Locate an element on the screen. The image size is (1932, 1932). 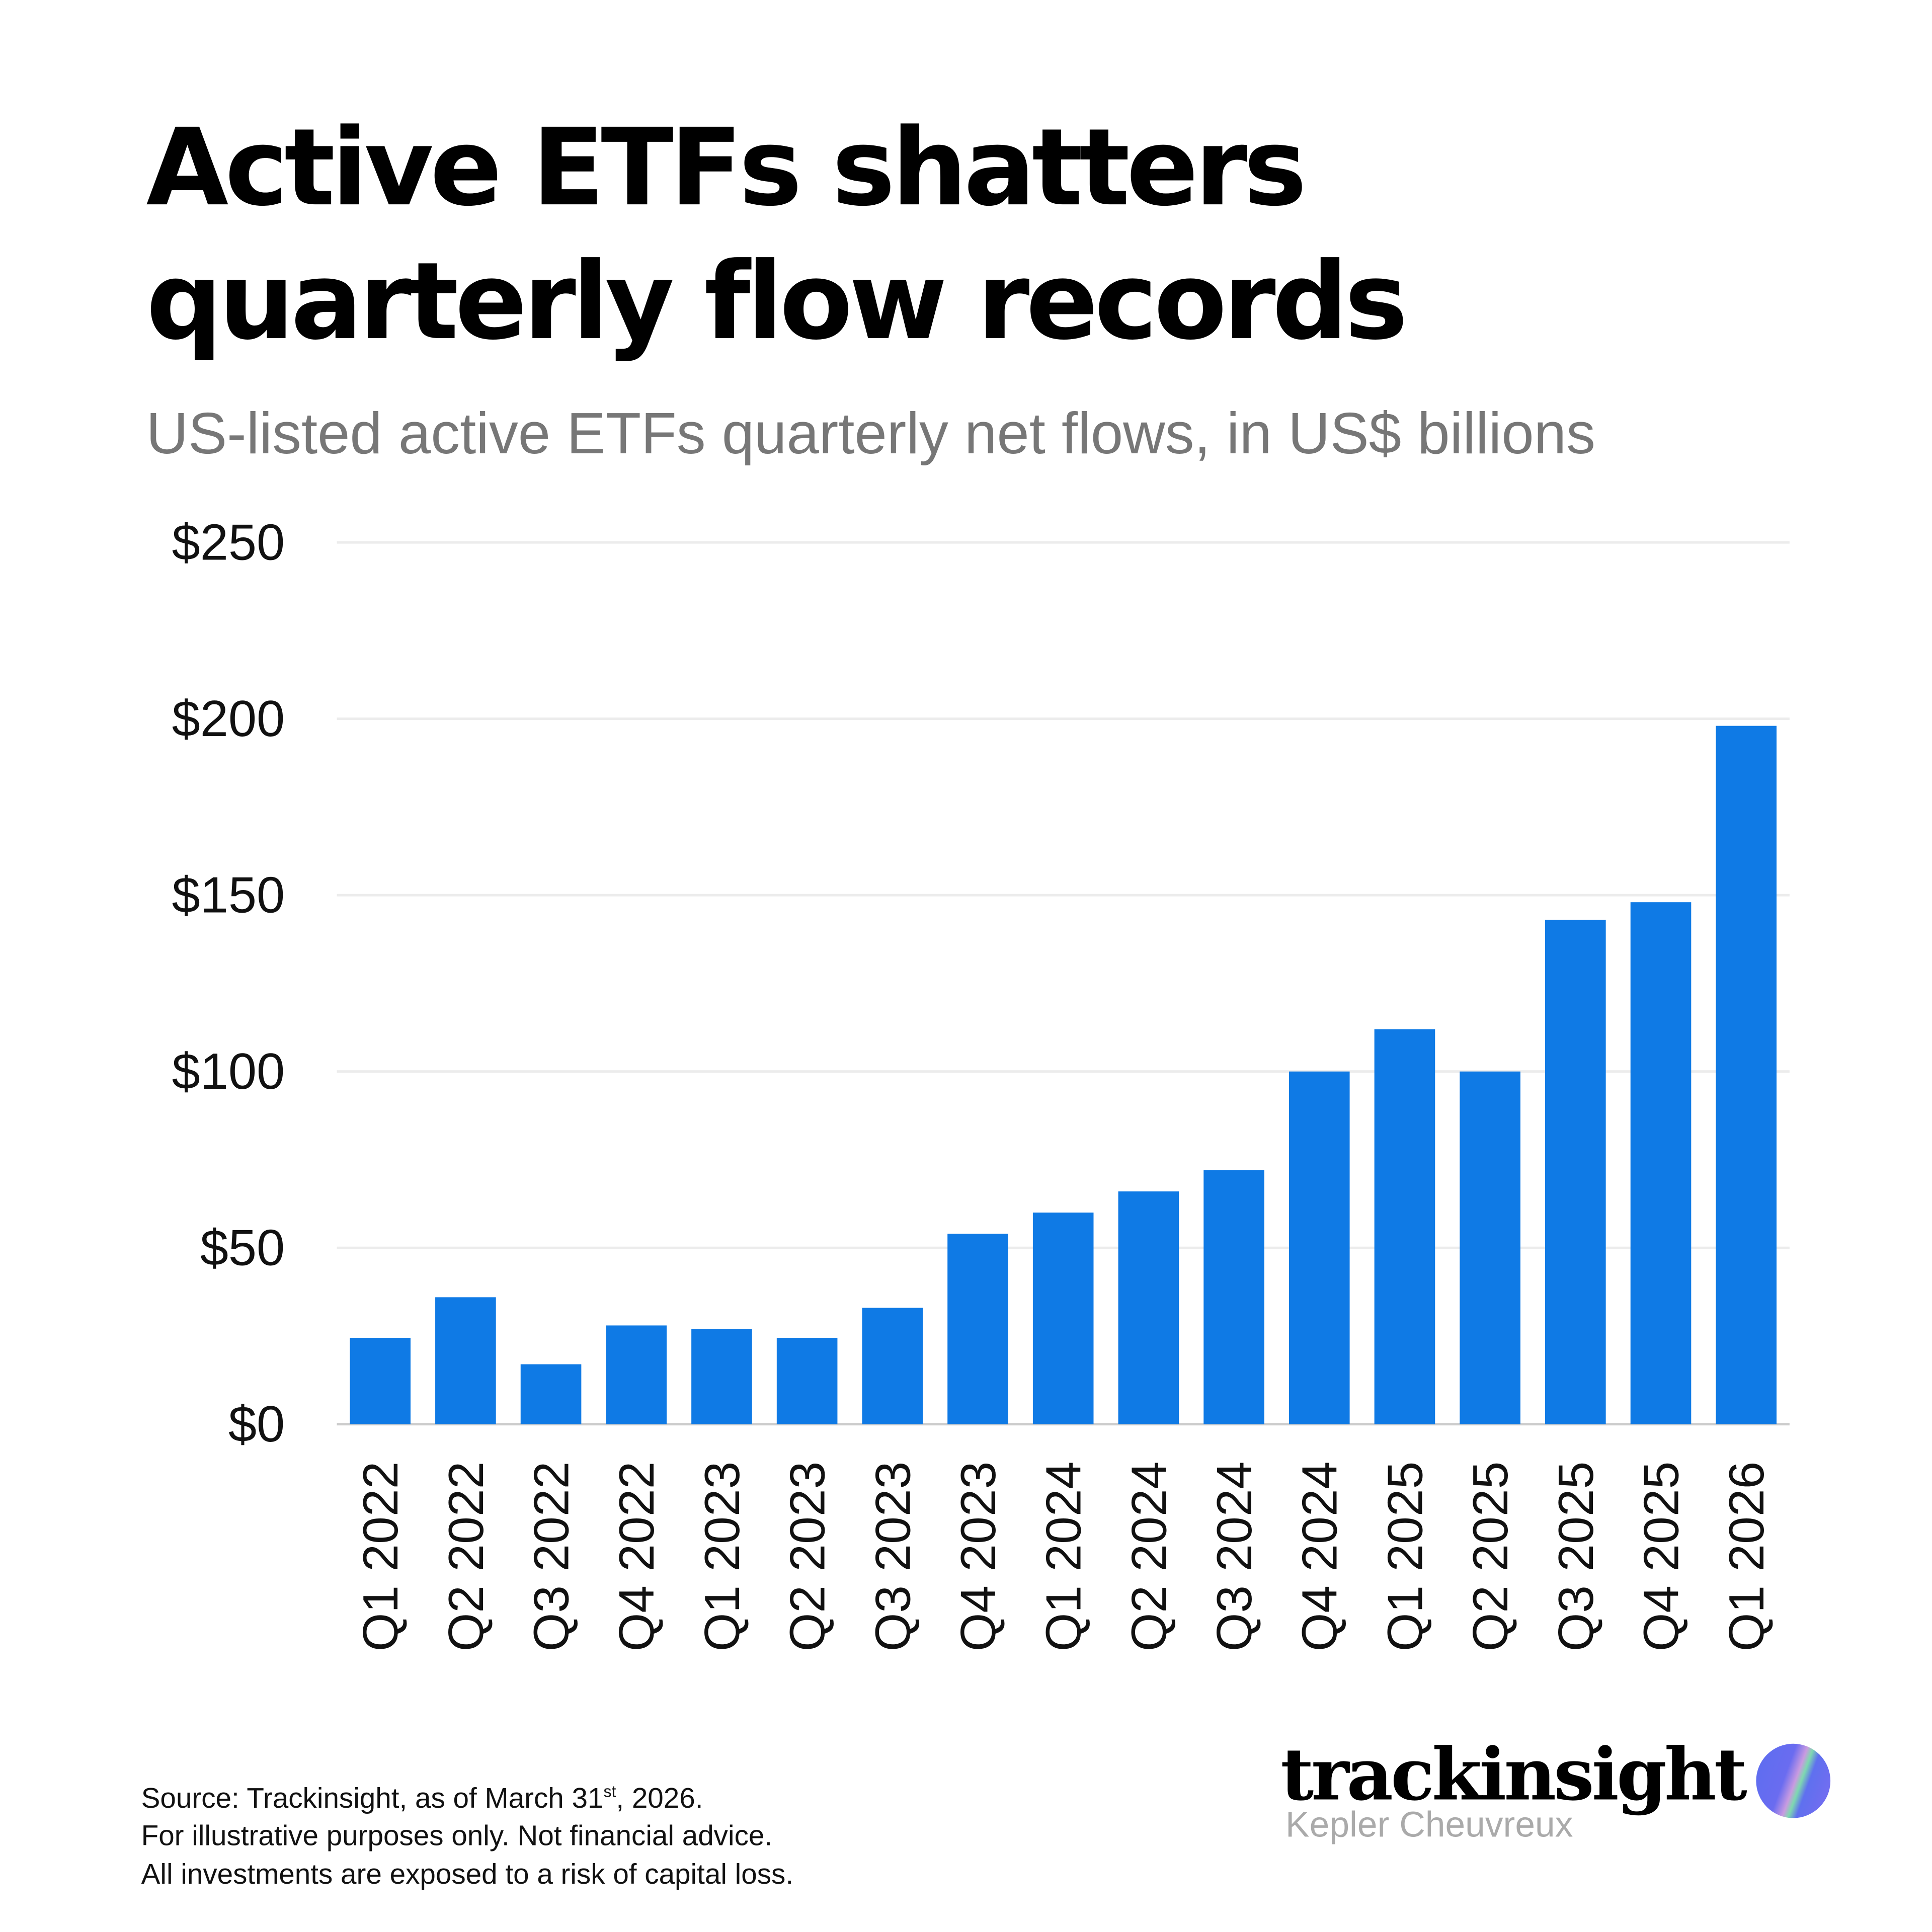
x-tick-label: Q2 2023 is located at coordinates (808, 1557).